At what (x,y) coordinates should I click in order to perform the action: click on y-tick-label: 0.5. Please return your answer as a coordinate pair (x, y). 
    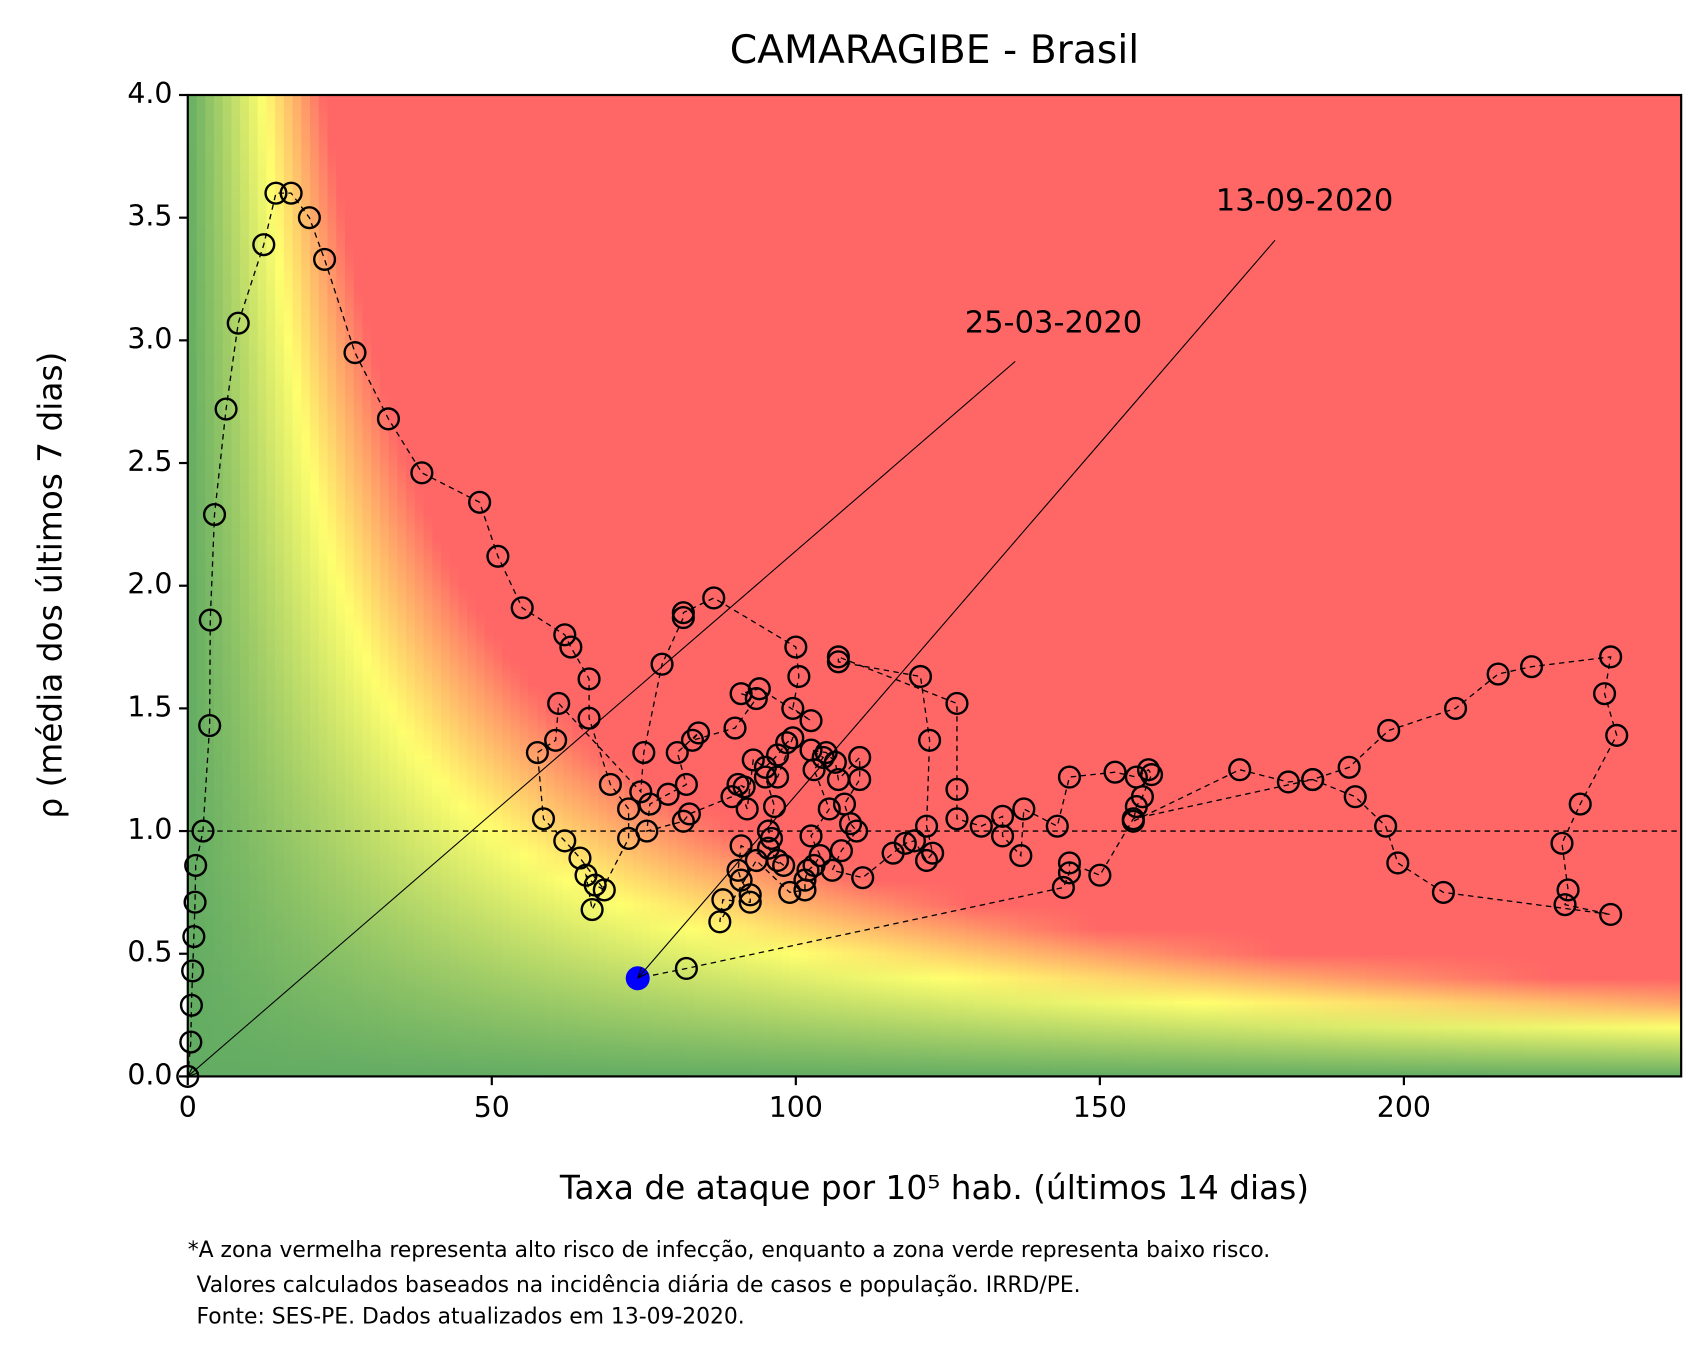
    Looking at the image, I should click on (149, 952).